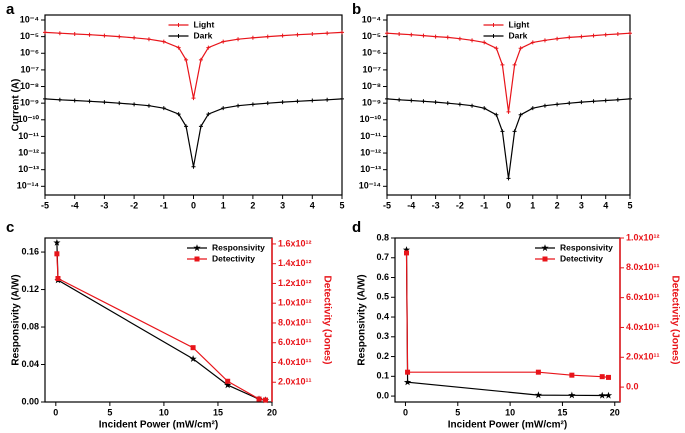 This screenshot has height=433, width=685. I want to click on legend-label: Light, so click(204, 24).